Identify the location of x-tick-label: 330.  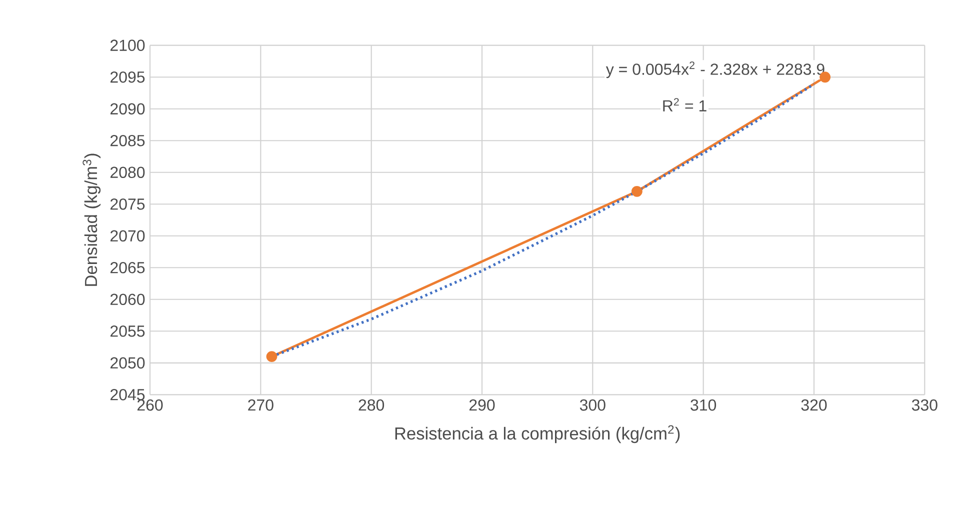
(925, 405).